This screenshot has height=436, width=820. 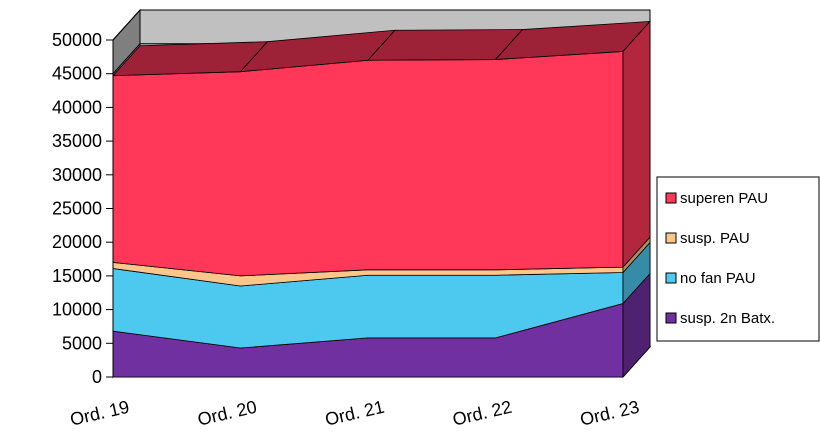 What do you see at coordinates (381, 25) in the screenshot?
I see `gridline` at bounding box center [381, 25].